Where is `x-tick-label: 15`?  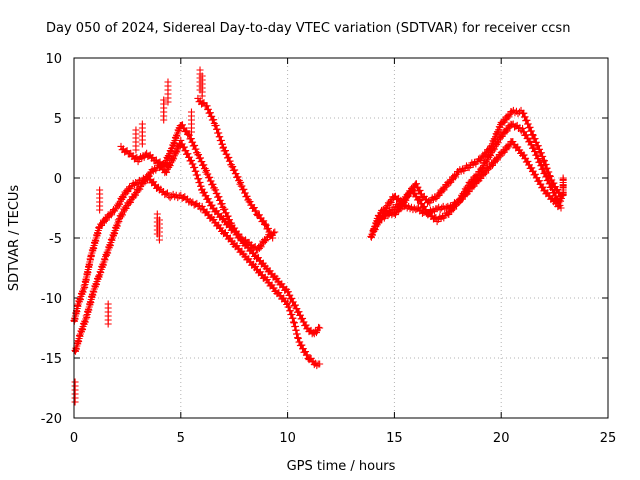 x-tick-label: 15 is located at coordinates (394, 438).